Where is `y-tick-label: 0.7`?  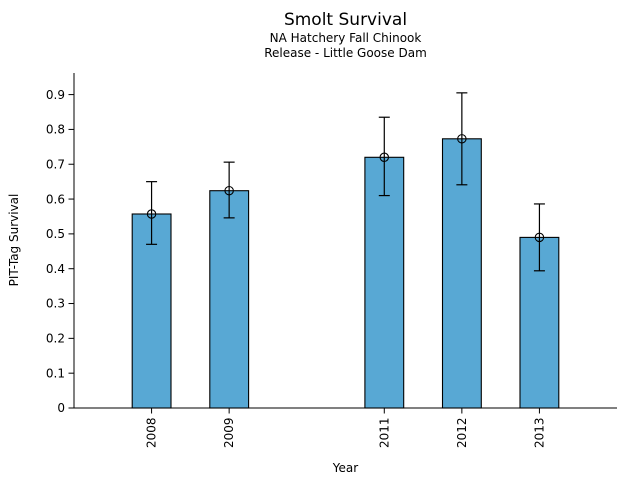
y-tick-label: 0.7 is located at coordinates (55, 164).